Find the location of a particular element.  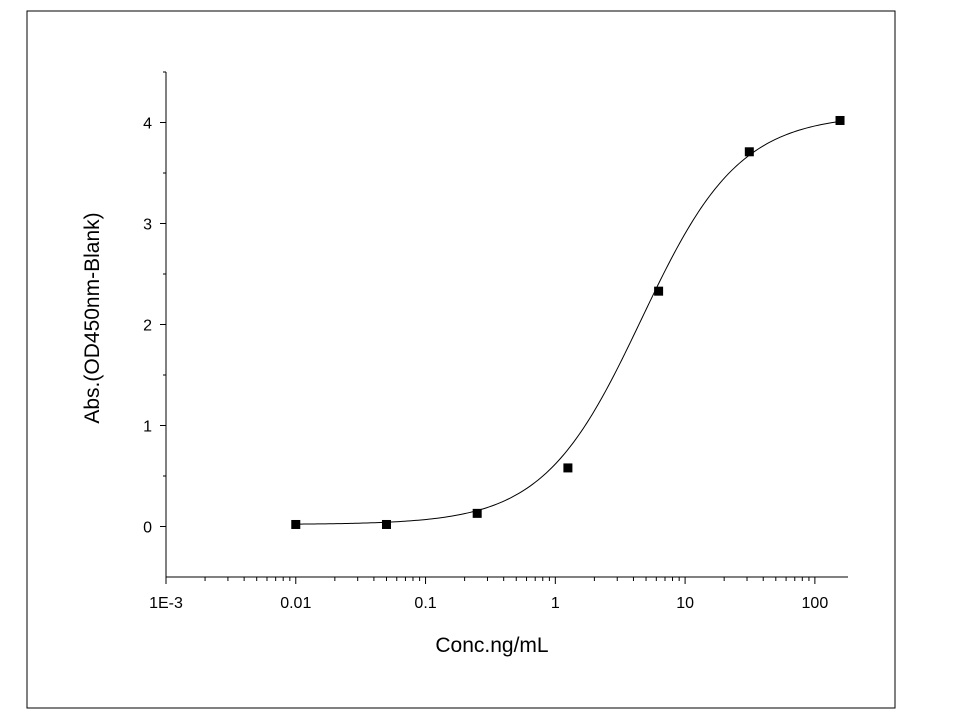

x-tick-label: 0.1 is located at coordinates (425, 603).